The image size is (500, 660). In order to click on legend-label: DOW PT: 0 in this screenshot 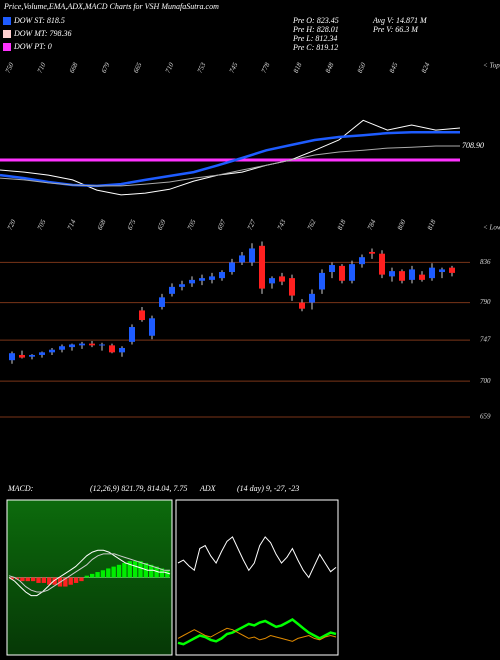, I will do `click(32, 46)`.